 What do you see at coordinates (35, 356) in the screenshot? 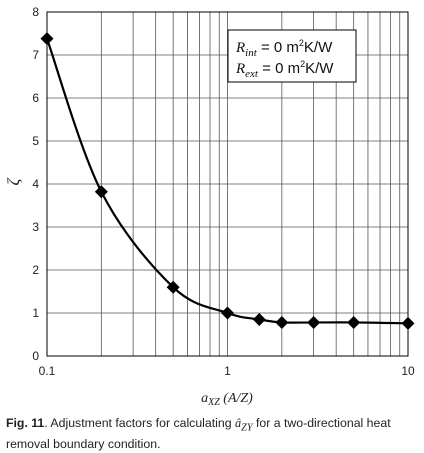
I see `y-tick-label: 0` at bounding box center [35, 356].